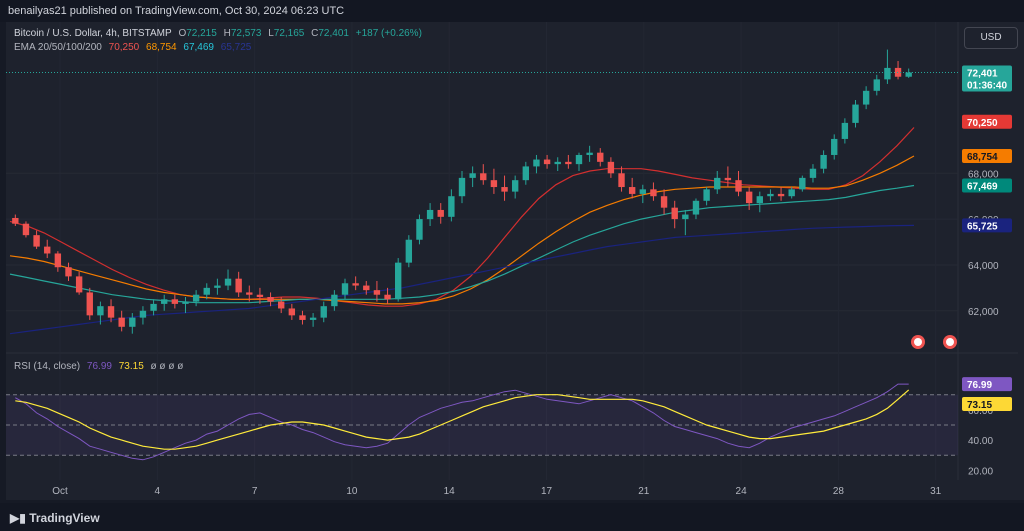  Describe the element at coordinates (236, 47) in the screenshot. I see `ema200-value: 65,725` at that location.